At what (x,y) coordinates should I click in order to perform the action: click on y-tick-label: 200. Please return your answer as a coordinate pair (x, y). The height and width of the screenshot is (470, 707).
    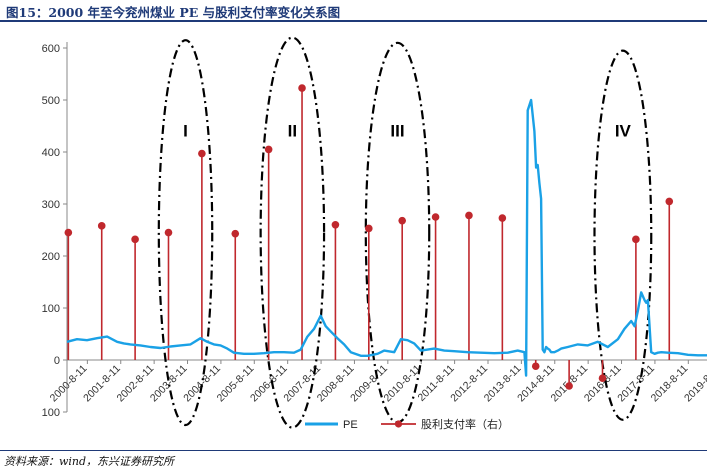
    Looking at the image, I should click on (51, 257).